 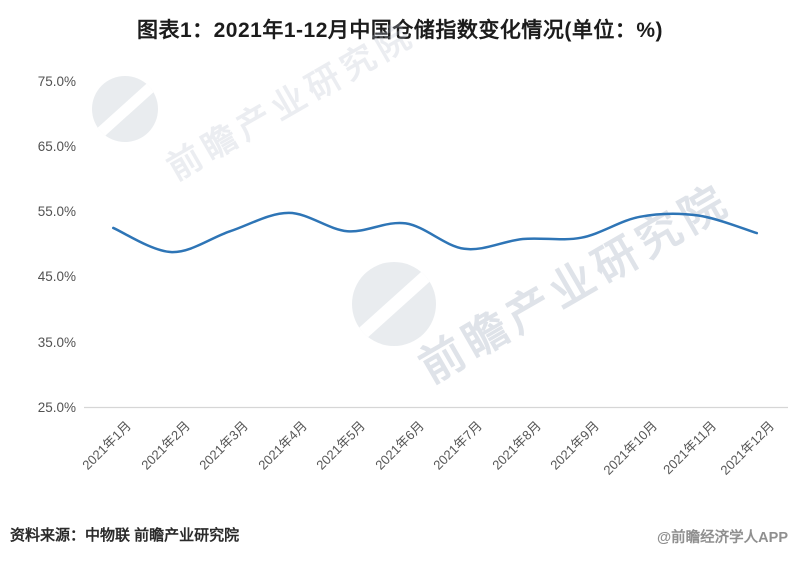 I want to click on y-axis-tick-label: 55.0%, so click(x=56, y=212).